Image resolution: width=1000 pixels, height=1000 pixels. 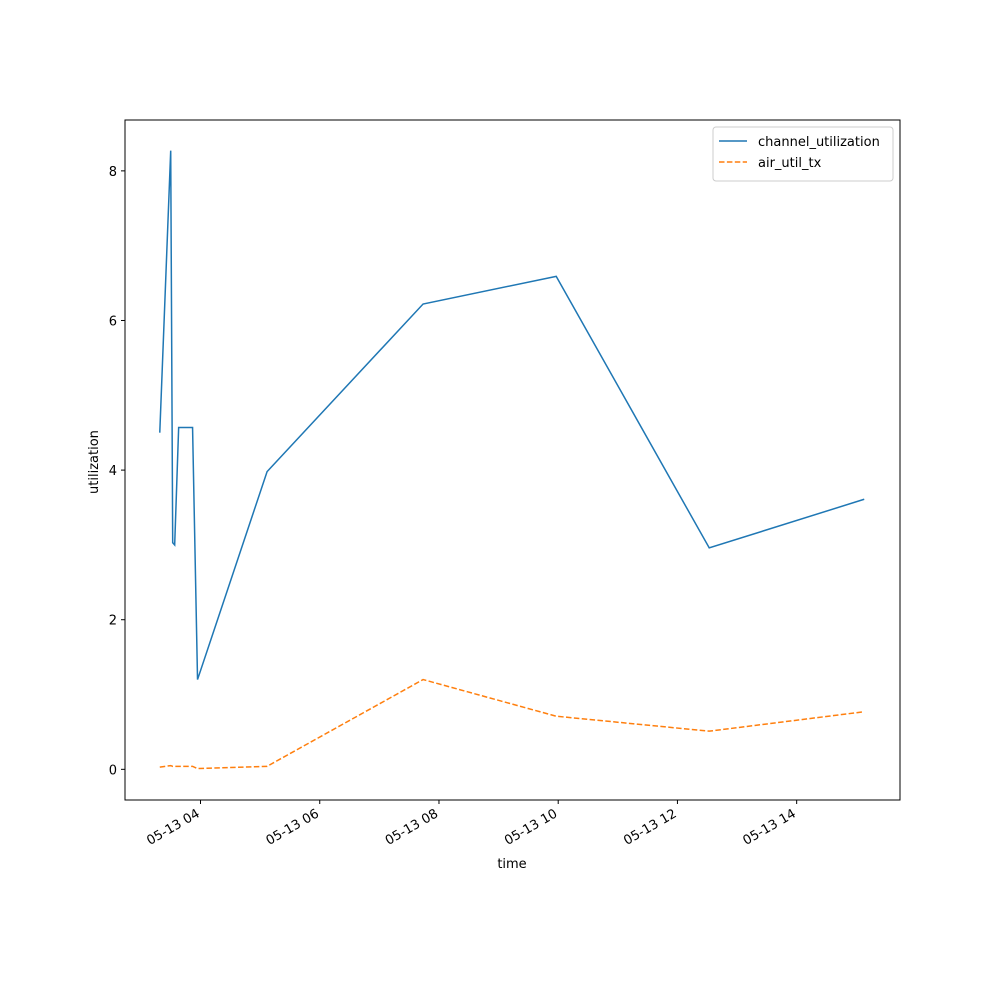 I want to click on y-tick-label: 6, so click(x=113, y=321).